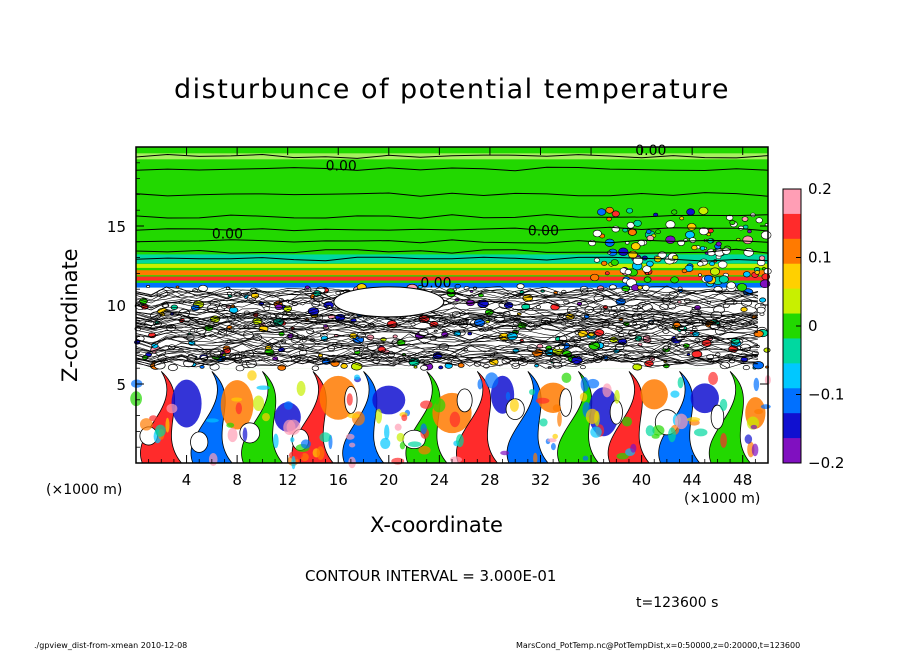 This screenshot has width=904, height=654. What do you see at coordinates (489, 480) in the screenshot?
I see `x-tick-label: 28` at bounding box center [489, 480].